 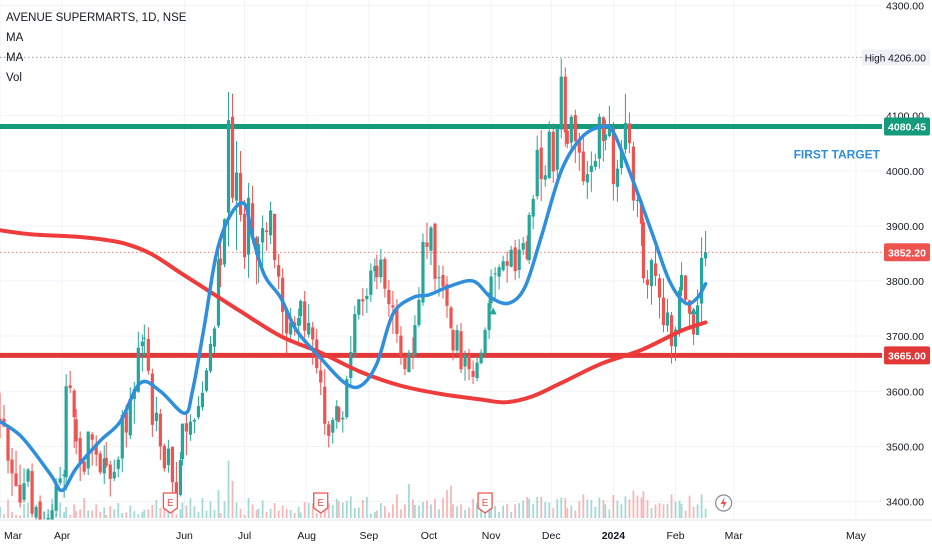 What do you see at coordinates (321, 503) in the screenshot?
I see `earnings-marker: E` at bounding box center [321, 503].